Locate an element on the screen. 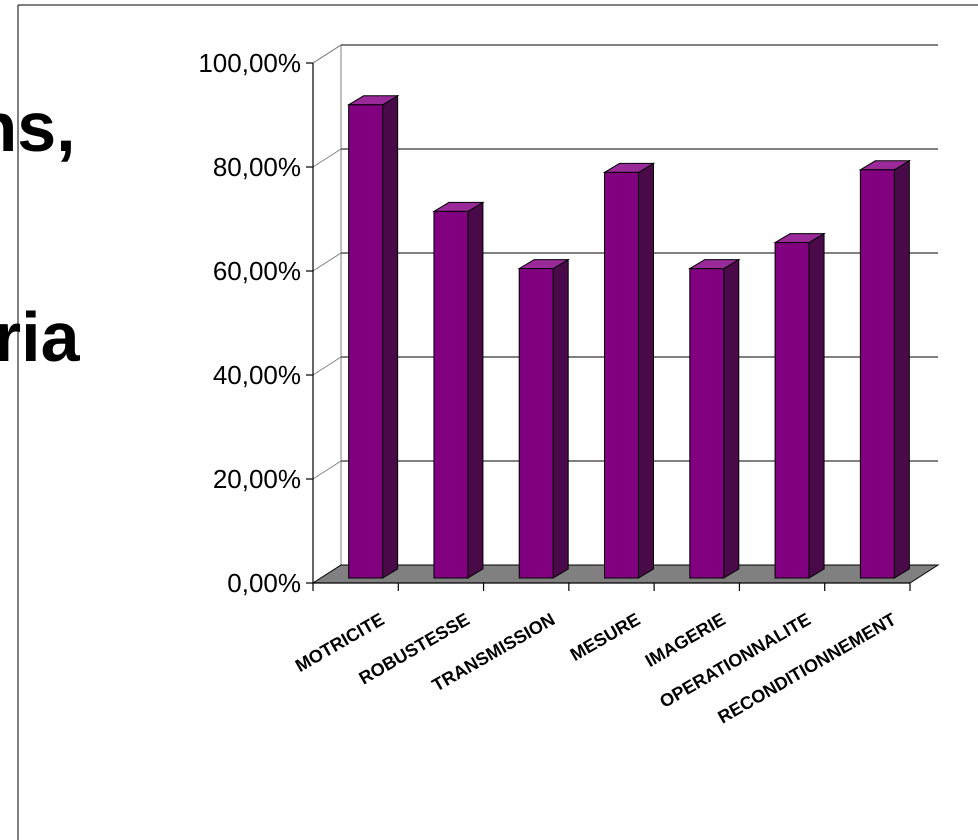 The image size is (978, 840). slide-title: ins, eria is located at coordinates (40, 227).